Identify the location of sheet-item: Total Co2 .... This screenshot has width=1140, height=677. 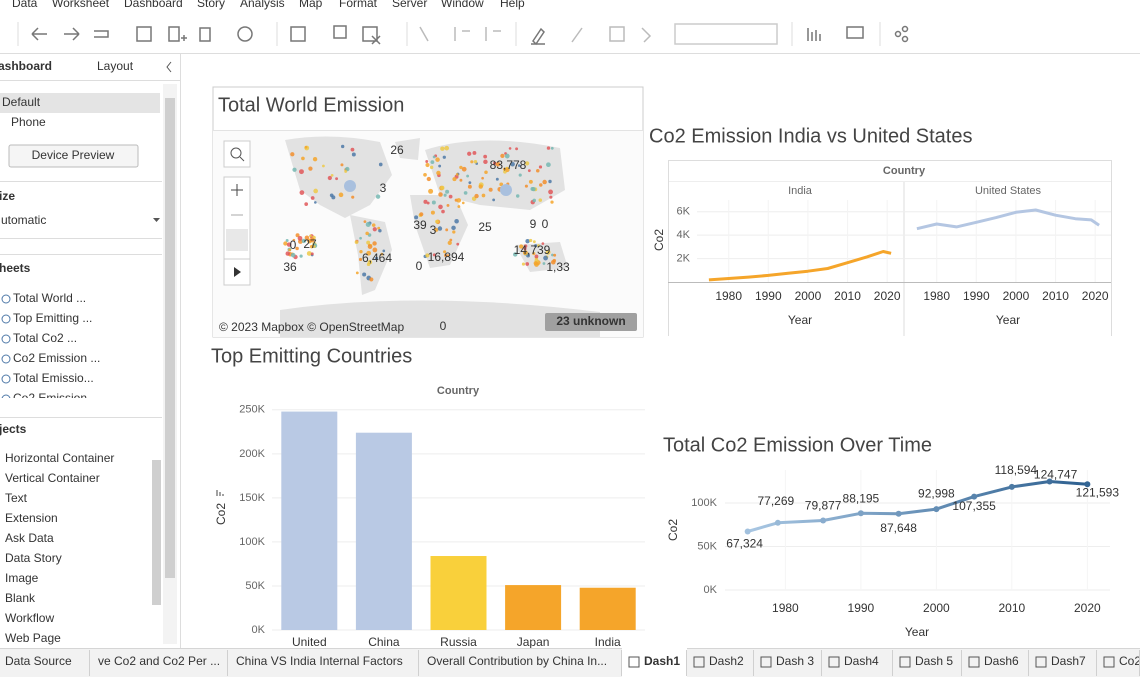
(45, 338).